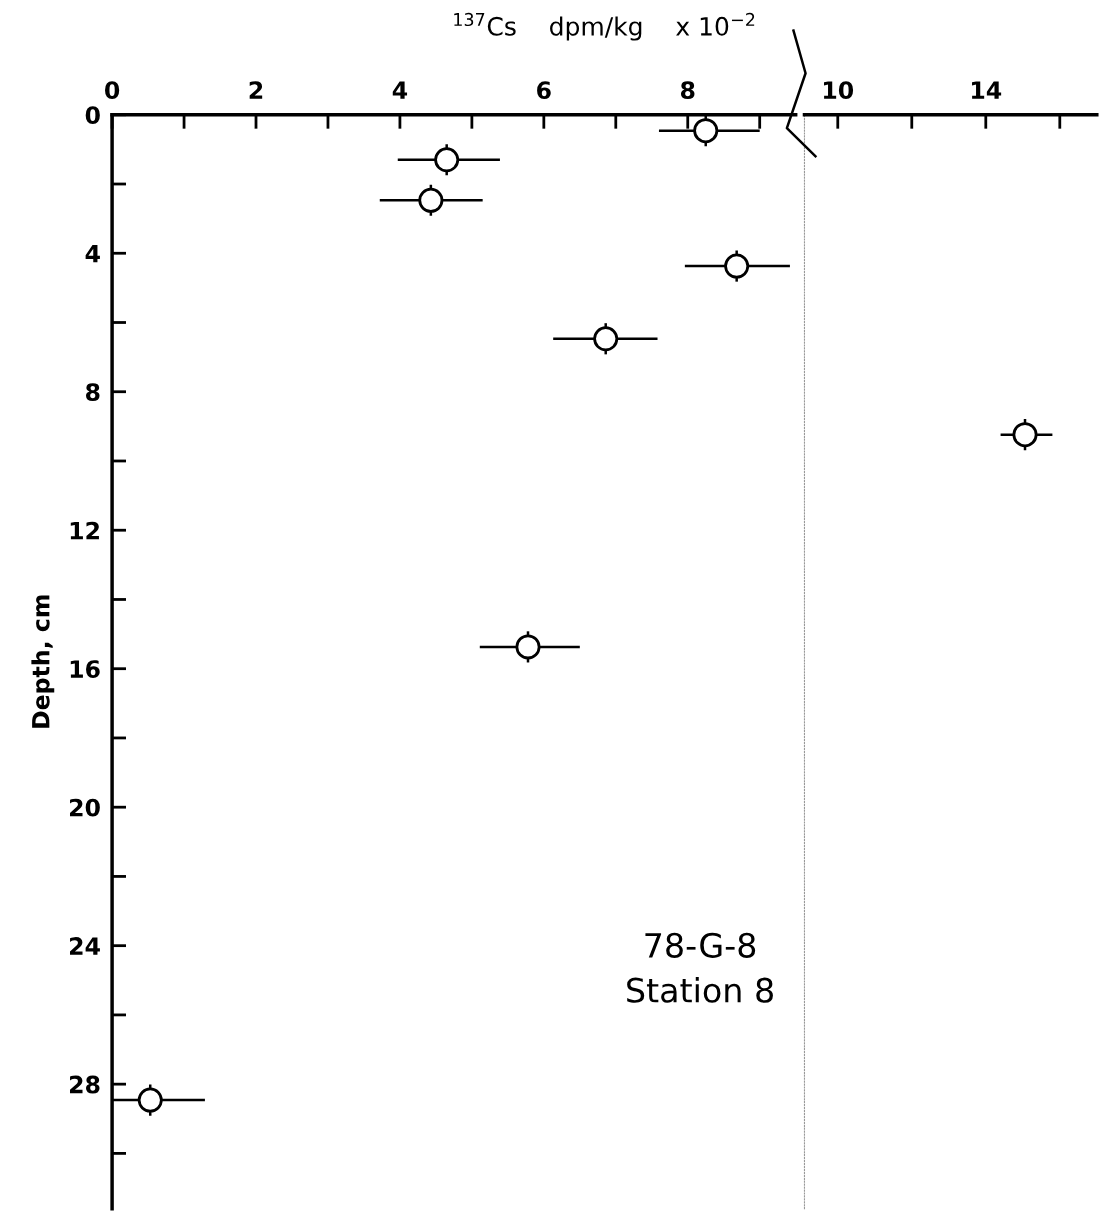 Image resolution: width=1099 pixels, height=1221 pixels. What do you see at coordinates (85, 946) in the screenshot?
I see `y-tick-label: 24` at bounding box center [85, 946].